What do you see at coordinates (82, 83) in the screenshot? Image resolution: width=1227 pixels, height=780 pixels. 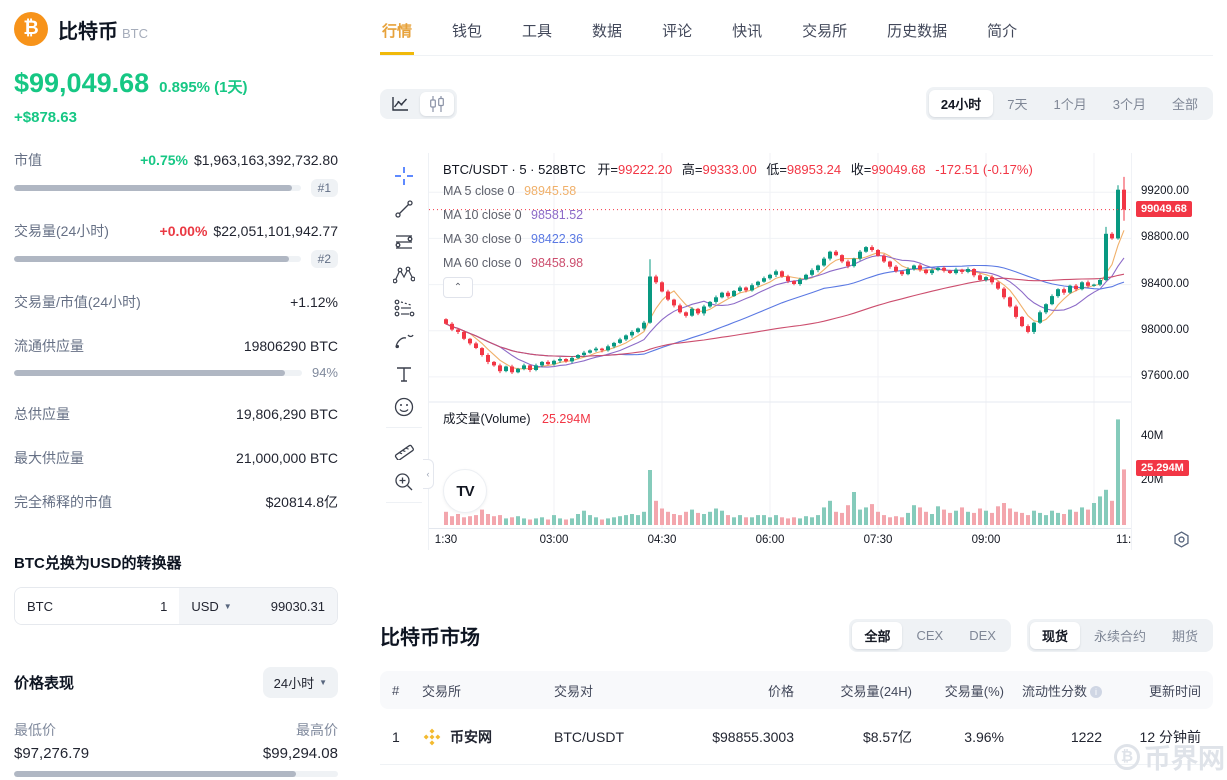 I see `coin-price: $99,049.68` at bounding box center [82, 83].